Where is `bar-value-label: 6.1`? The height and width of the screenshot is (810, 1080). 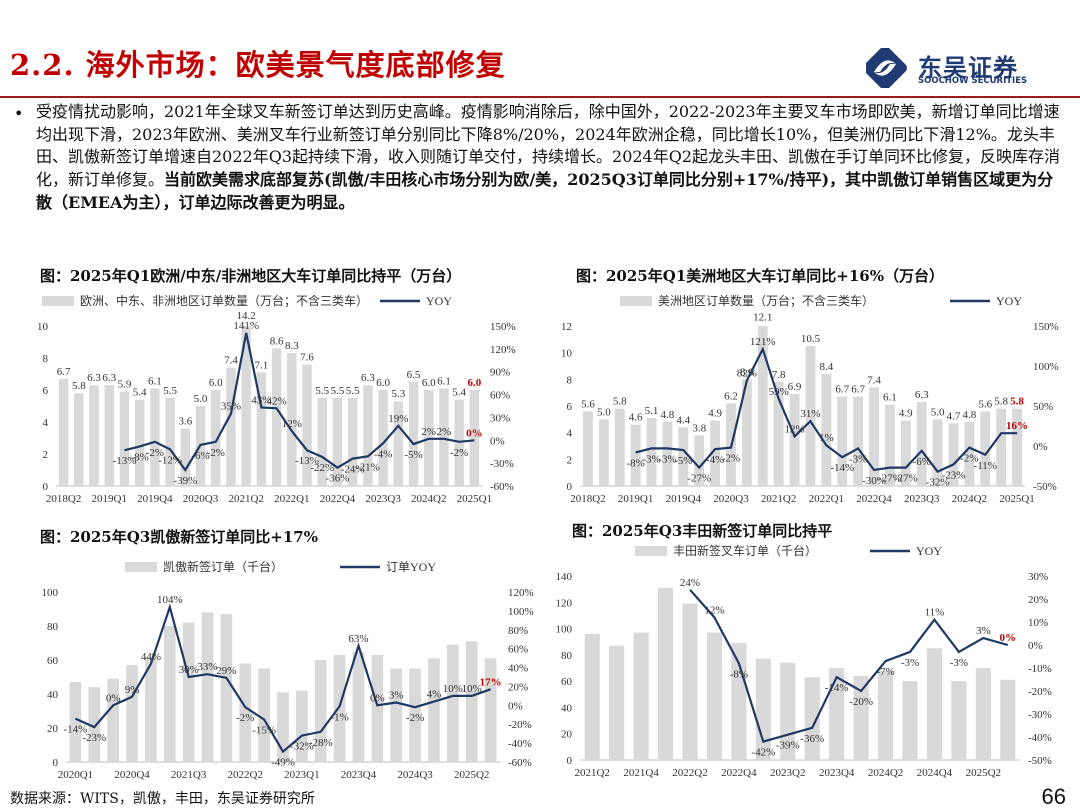 bar-value-label: 6.1 is located at coordinates (444, 381).